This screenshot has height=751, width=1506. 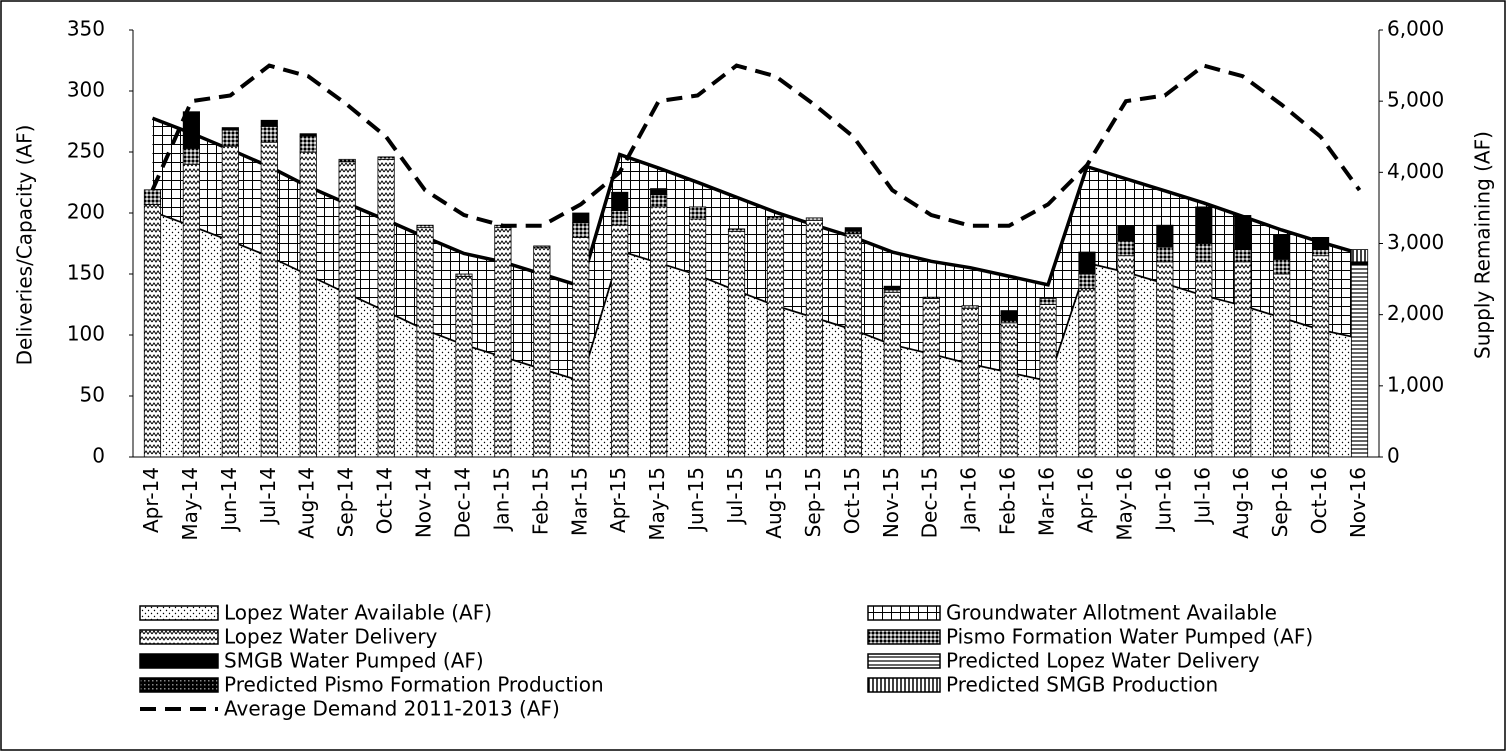 I want to click on legend-label: Predicted Pismo Formation Production, so click(x=414, y=685).